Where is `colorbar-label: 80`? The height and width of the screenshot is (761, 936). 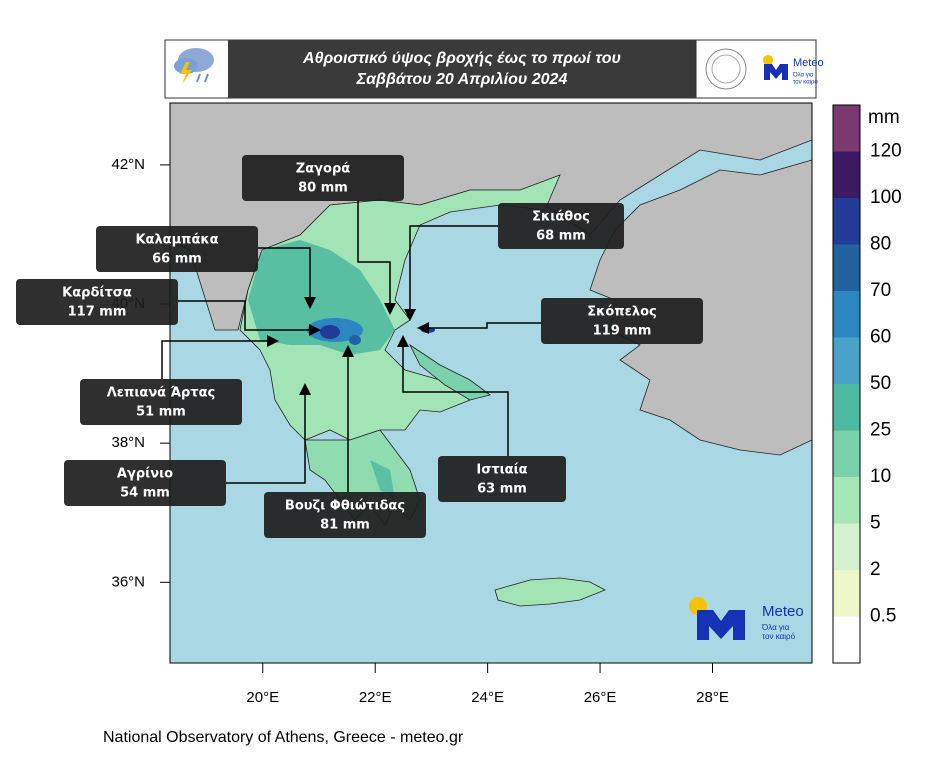 colorbar-label: 80 is located at coordinates (880, 244).